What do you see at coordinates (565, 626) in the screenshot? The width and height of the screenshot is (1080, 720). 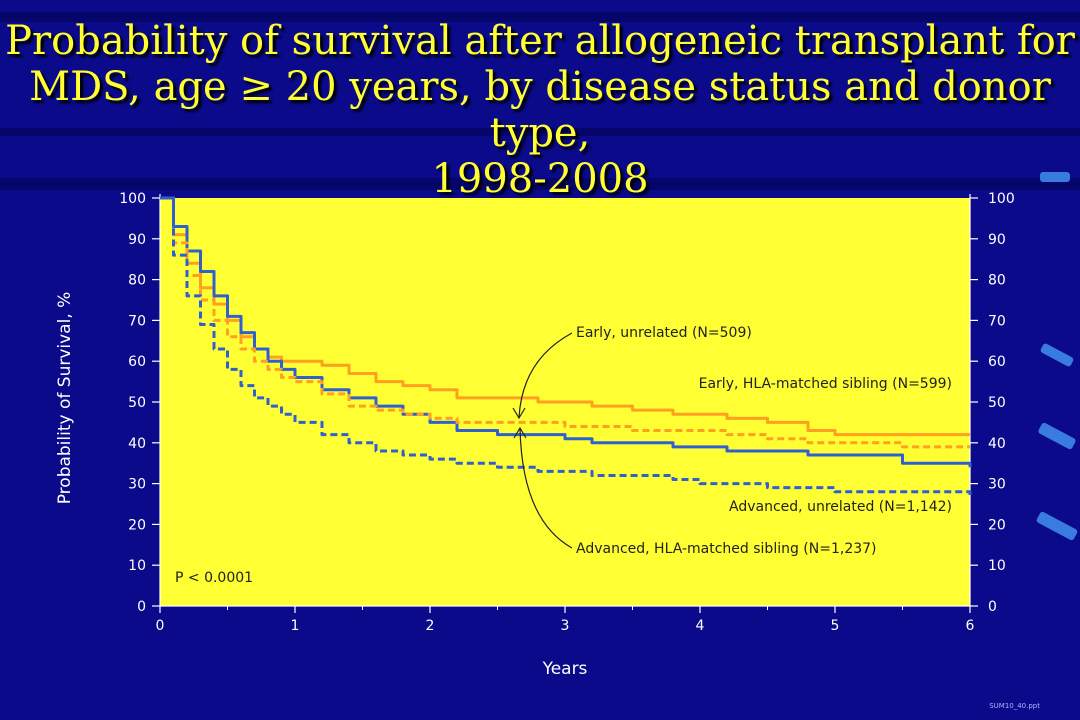 I see `x-tick-label: 3` at bounding box center [565, 626].